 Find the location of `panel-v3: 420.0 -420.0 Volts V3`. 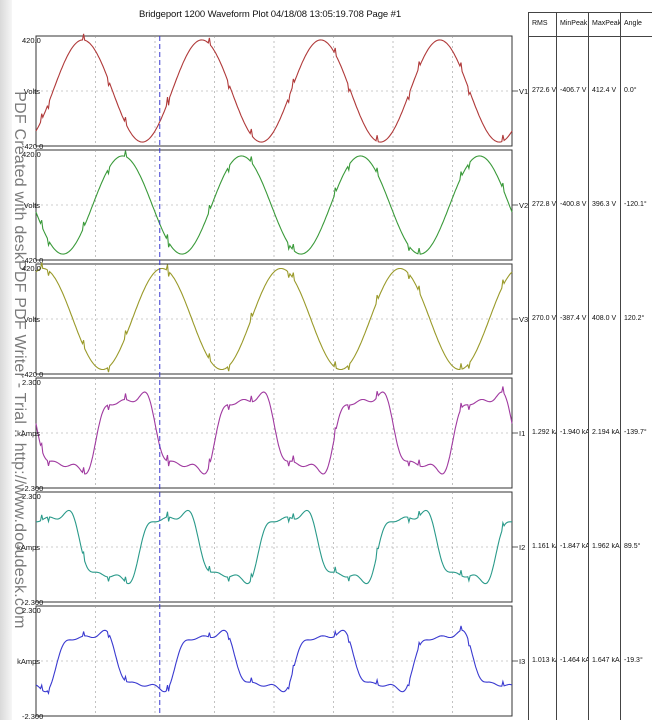

panel-v3: 420.0 -420.0 Volts V3 is located at coordinates (275, 320).